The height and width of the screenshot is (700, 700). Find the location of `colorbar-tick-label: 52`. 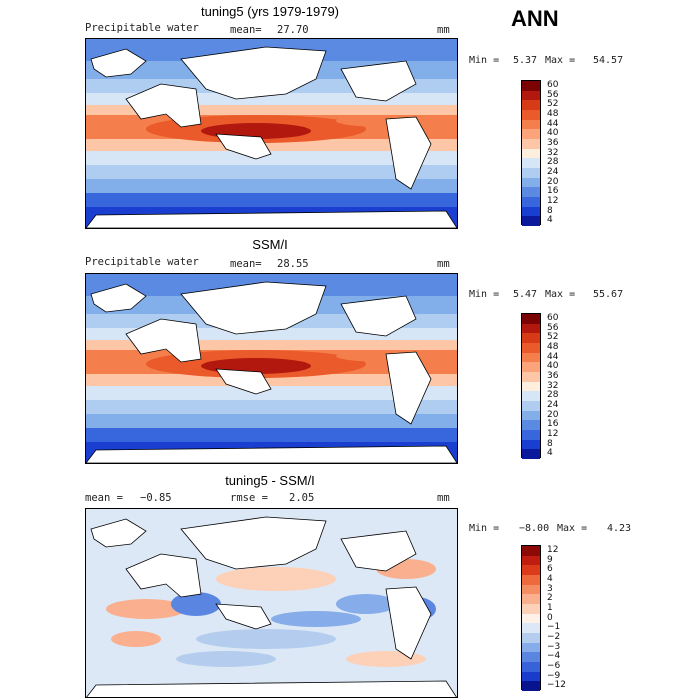

colorbar-tick-label: 52 is located at coordinates (553, 337).